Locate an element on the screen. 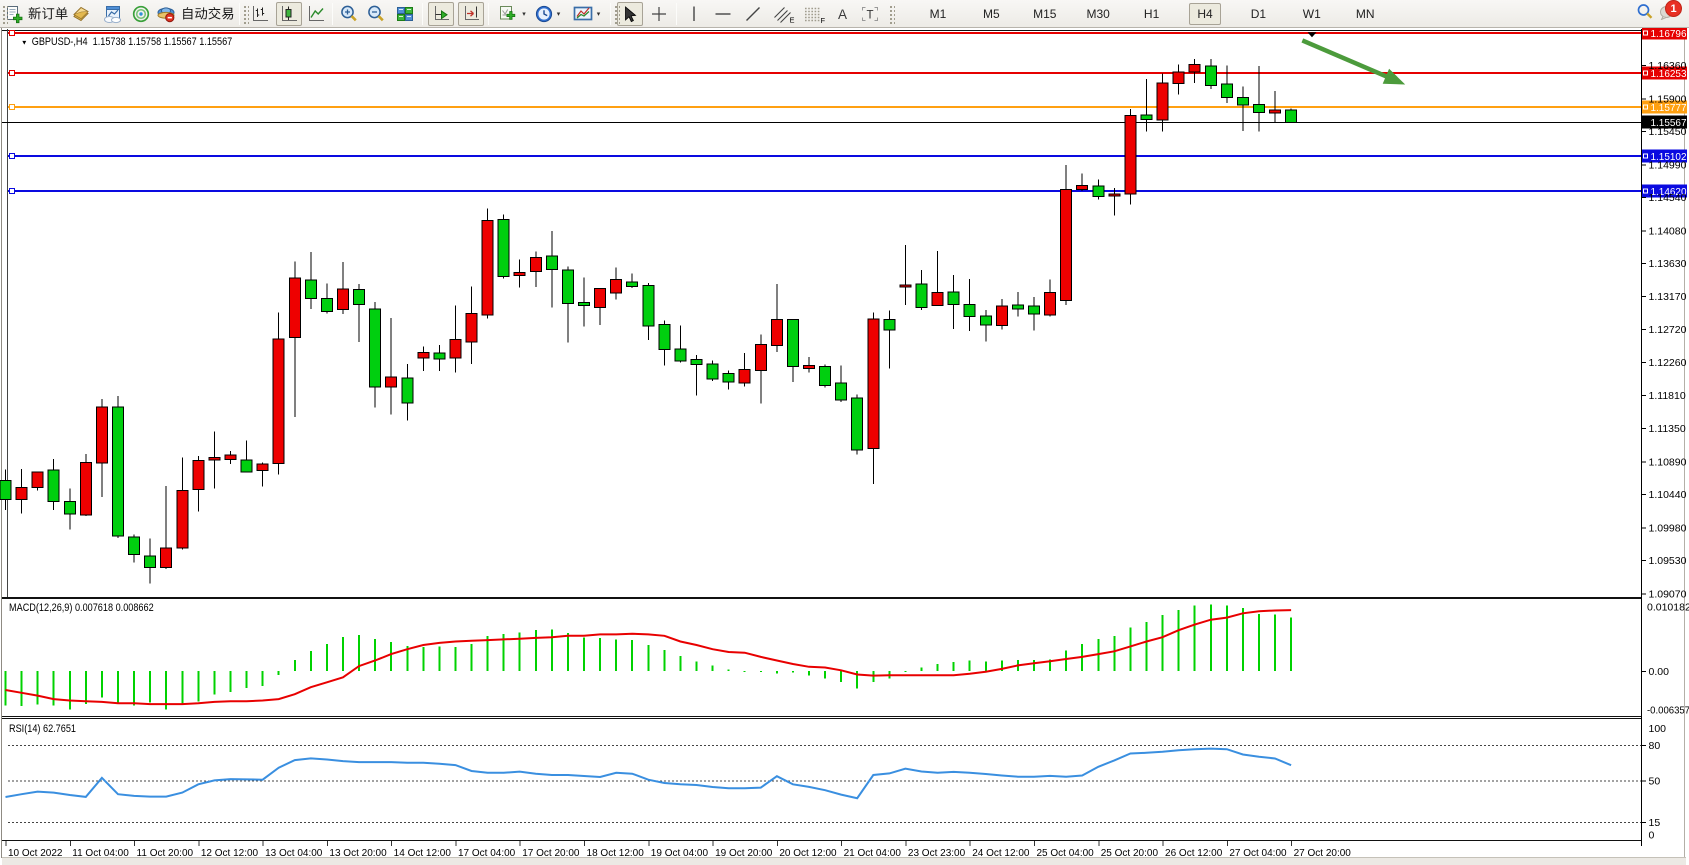  timeframe-H1: H1 is located at coordinates (1151, 14).